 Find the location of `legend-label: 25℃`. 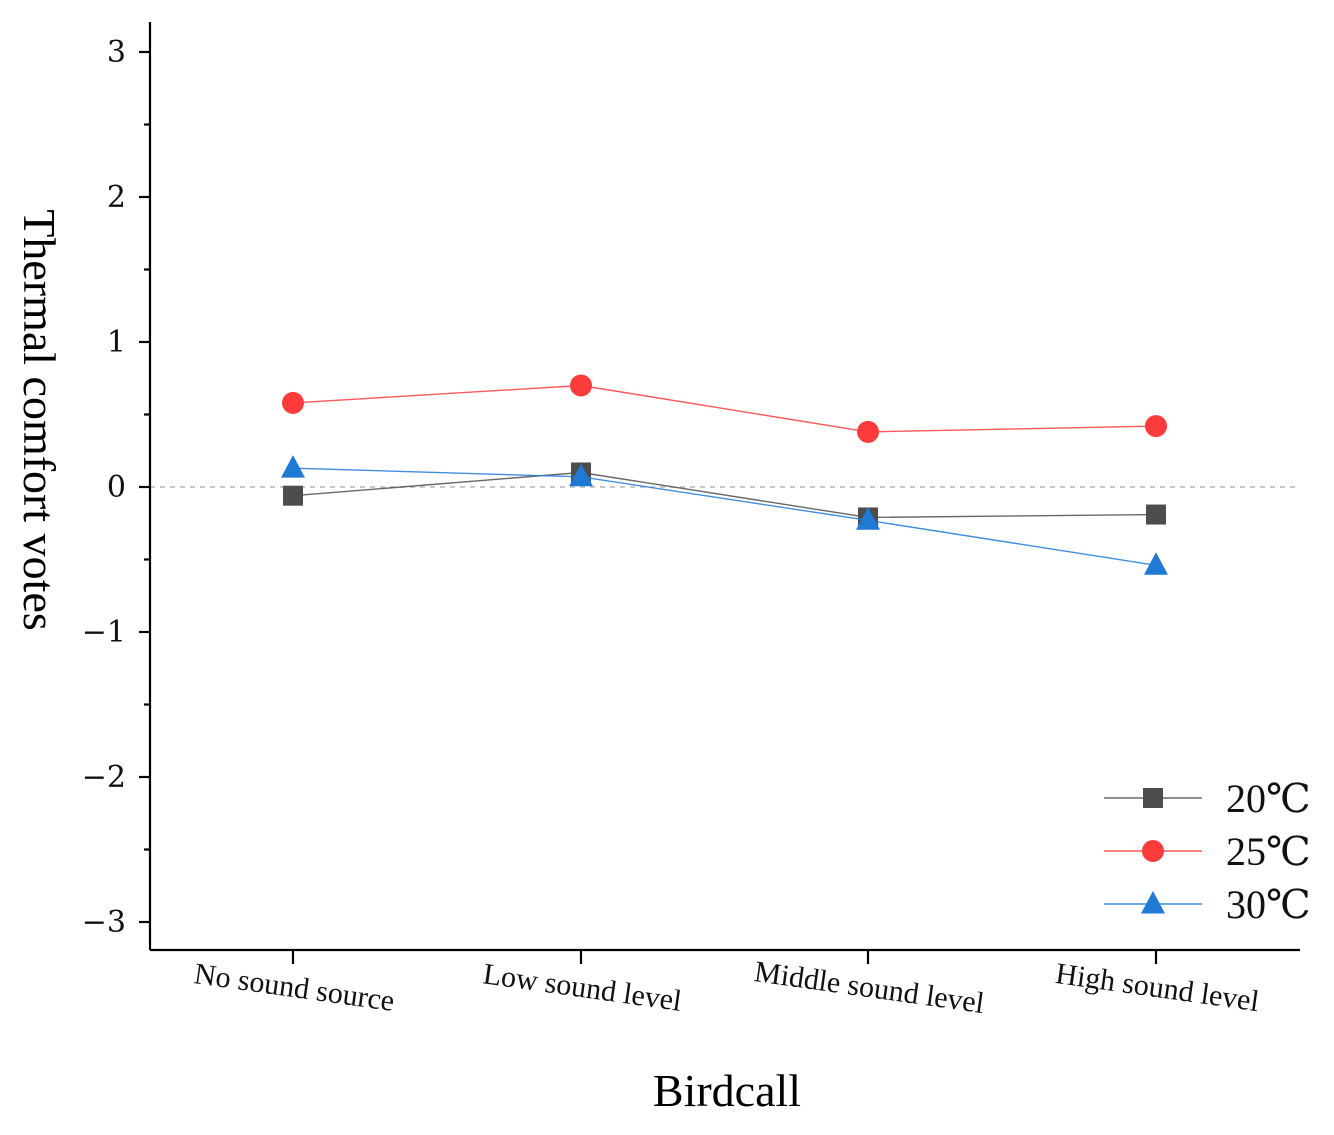

legend-label: 25℃ is located at coordinates (1268, 851).